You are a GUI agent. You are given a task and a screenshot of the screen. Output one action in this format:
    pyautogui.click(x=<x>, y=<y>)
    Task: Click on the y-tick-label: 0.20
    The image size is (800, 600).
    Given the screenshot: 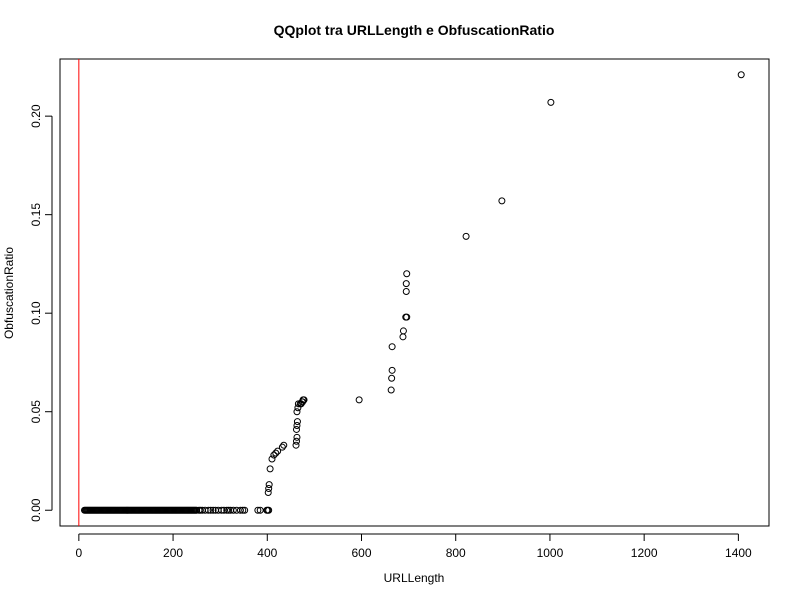 What is the action you would take?
    pyautogui.click(x=36, y=116)
    